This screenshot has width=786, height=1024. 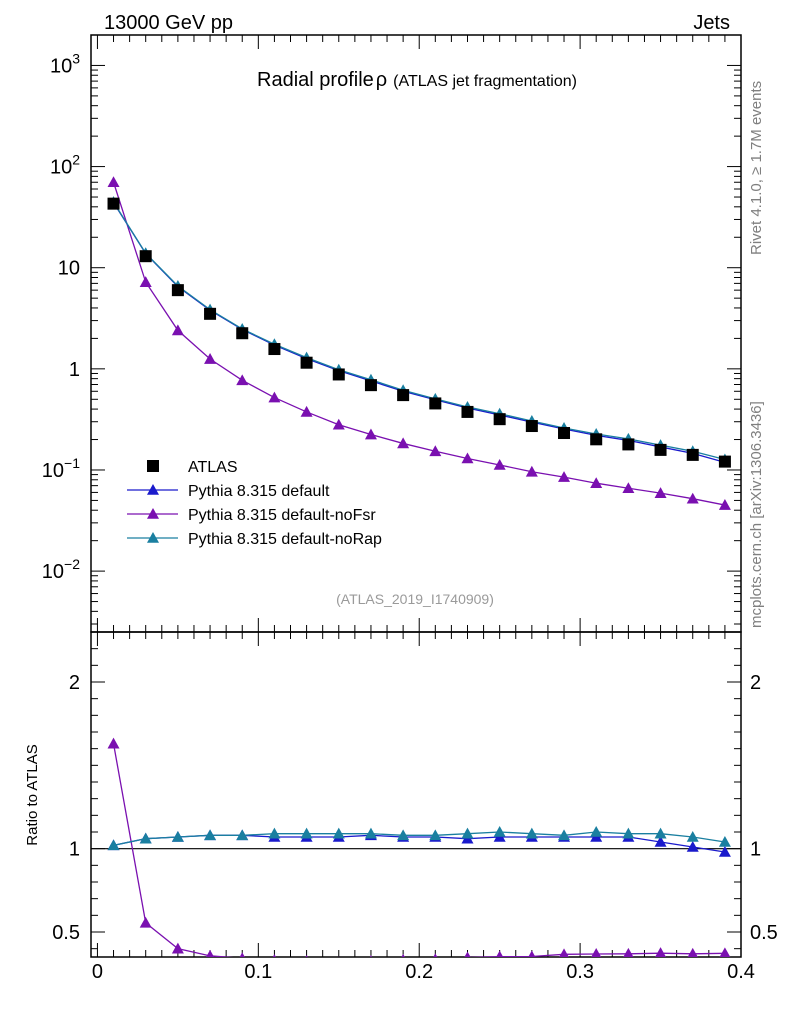 What do you see at coordinates (755, 850) in the screenshot?
I see `ratio-ytick-label-right: 1` at bounding box center [755, 850].